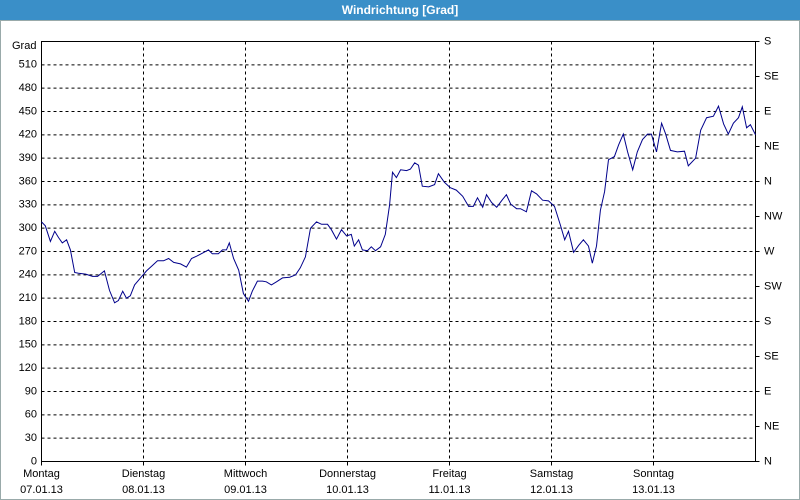  I want to click on x-tick-label: Dienstag, so click(143, 474).